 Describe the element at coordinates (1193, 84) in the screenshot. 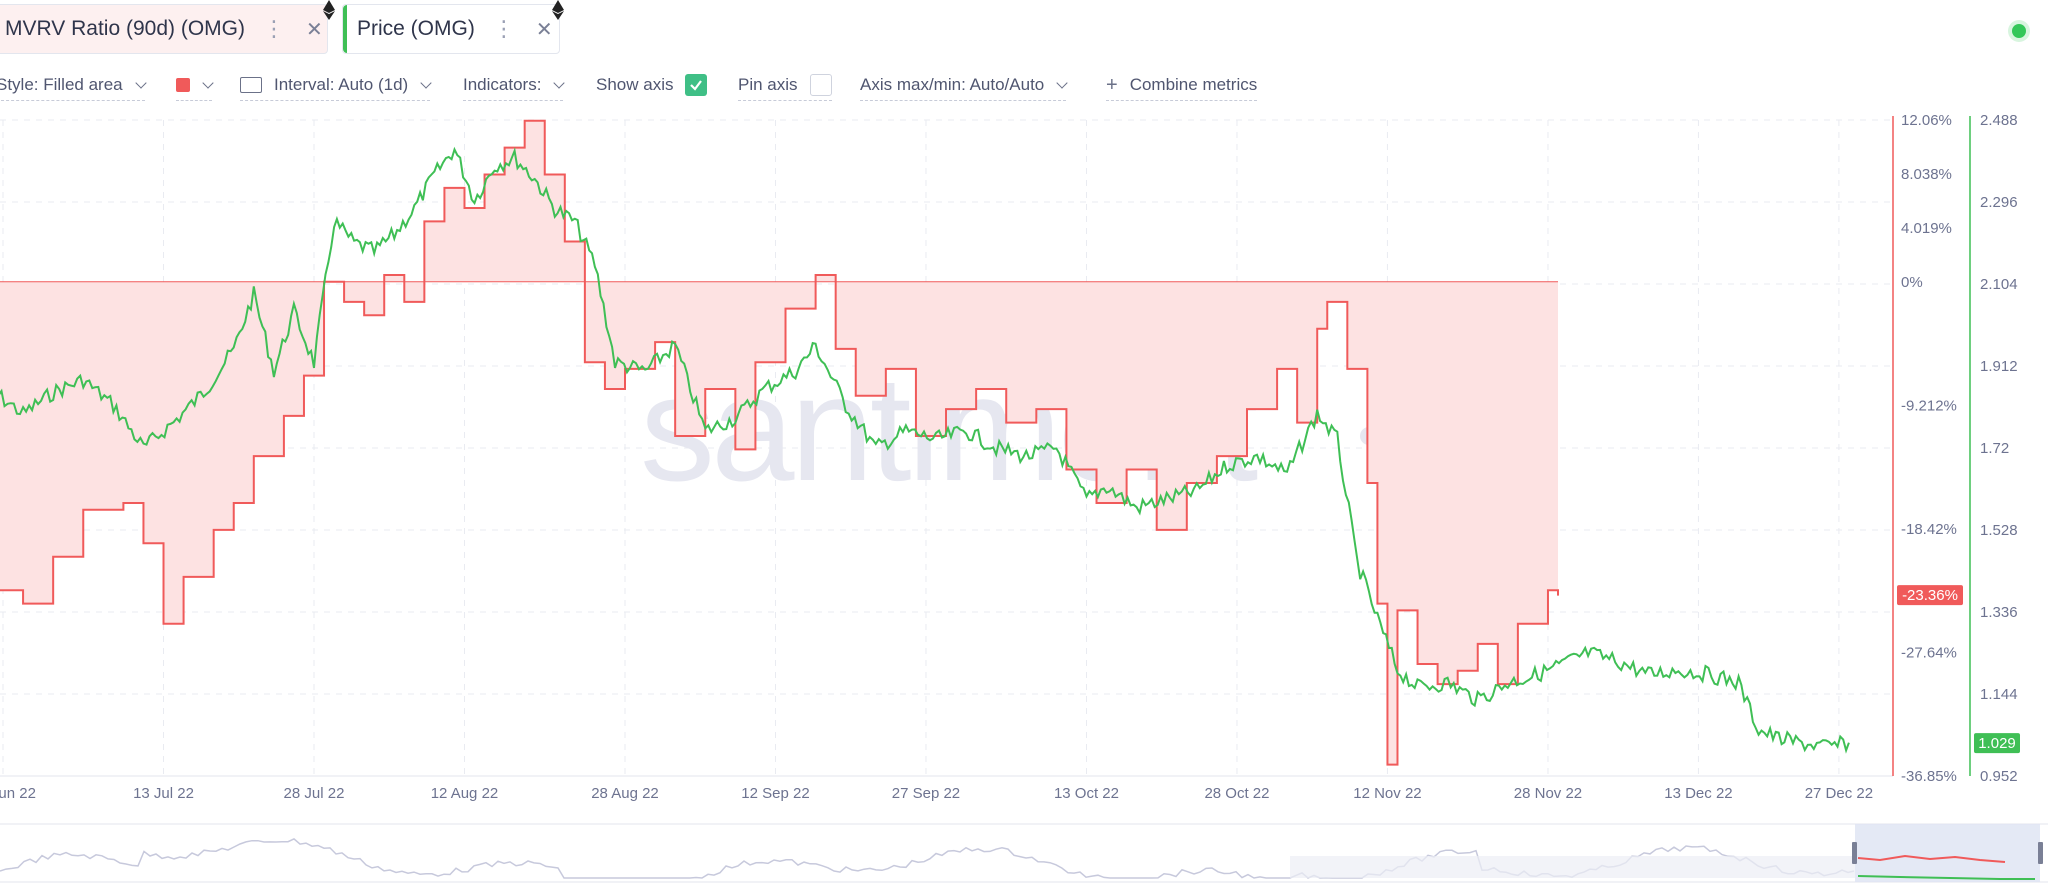

I see `combine-metrics-label: Combine metrics` at that location.